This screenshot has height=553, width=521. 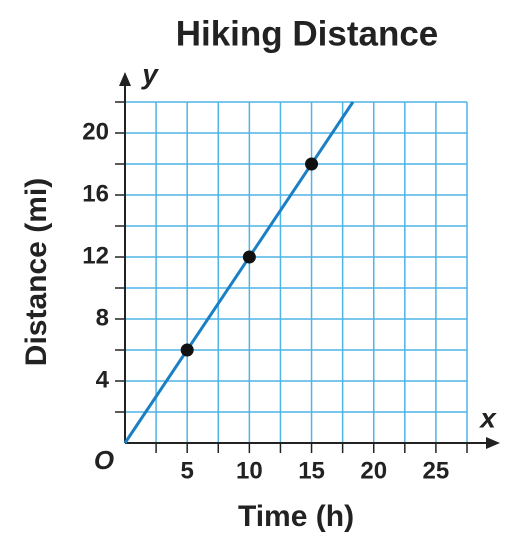 What do you see at coordinates (95, 131) in the screenshot?
I see `y-tick-label: 20` at bounding box center [95, 131].